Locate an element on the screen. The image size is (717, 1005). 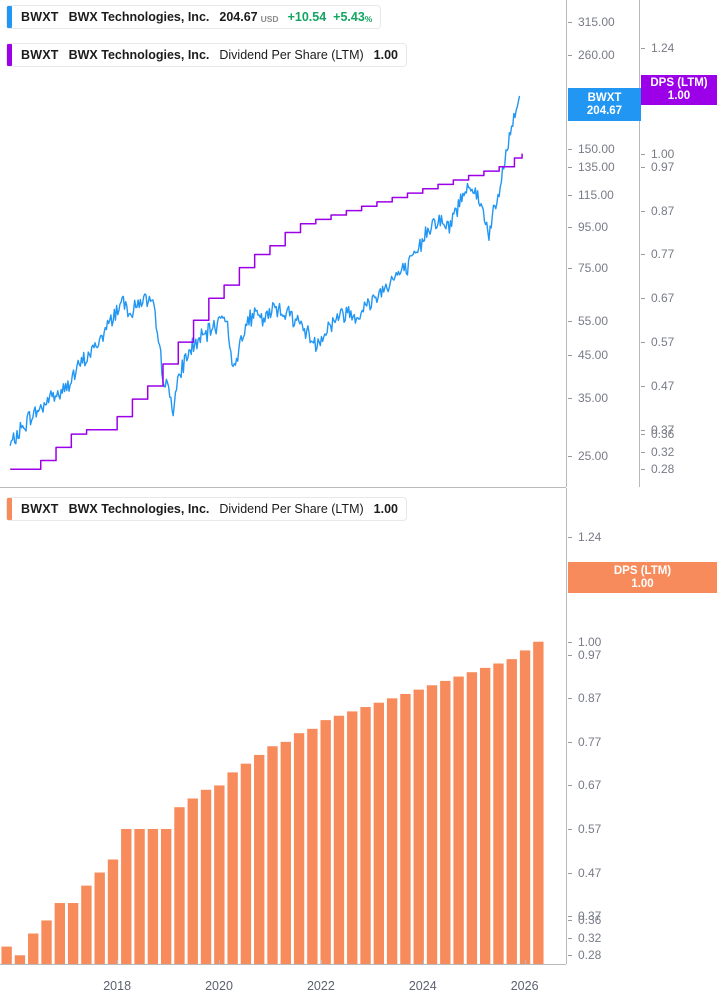
axis-tick-label: 0.37 is located at coordinates (663, 429).